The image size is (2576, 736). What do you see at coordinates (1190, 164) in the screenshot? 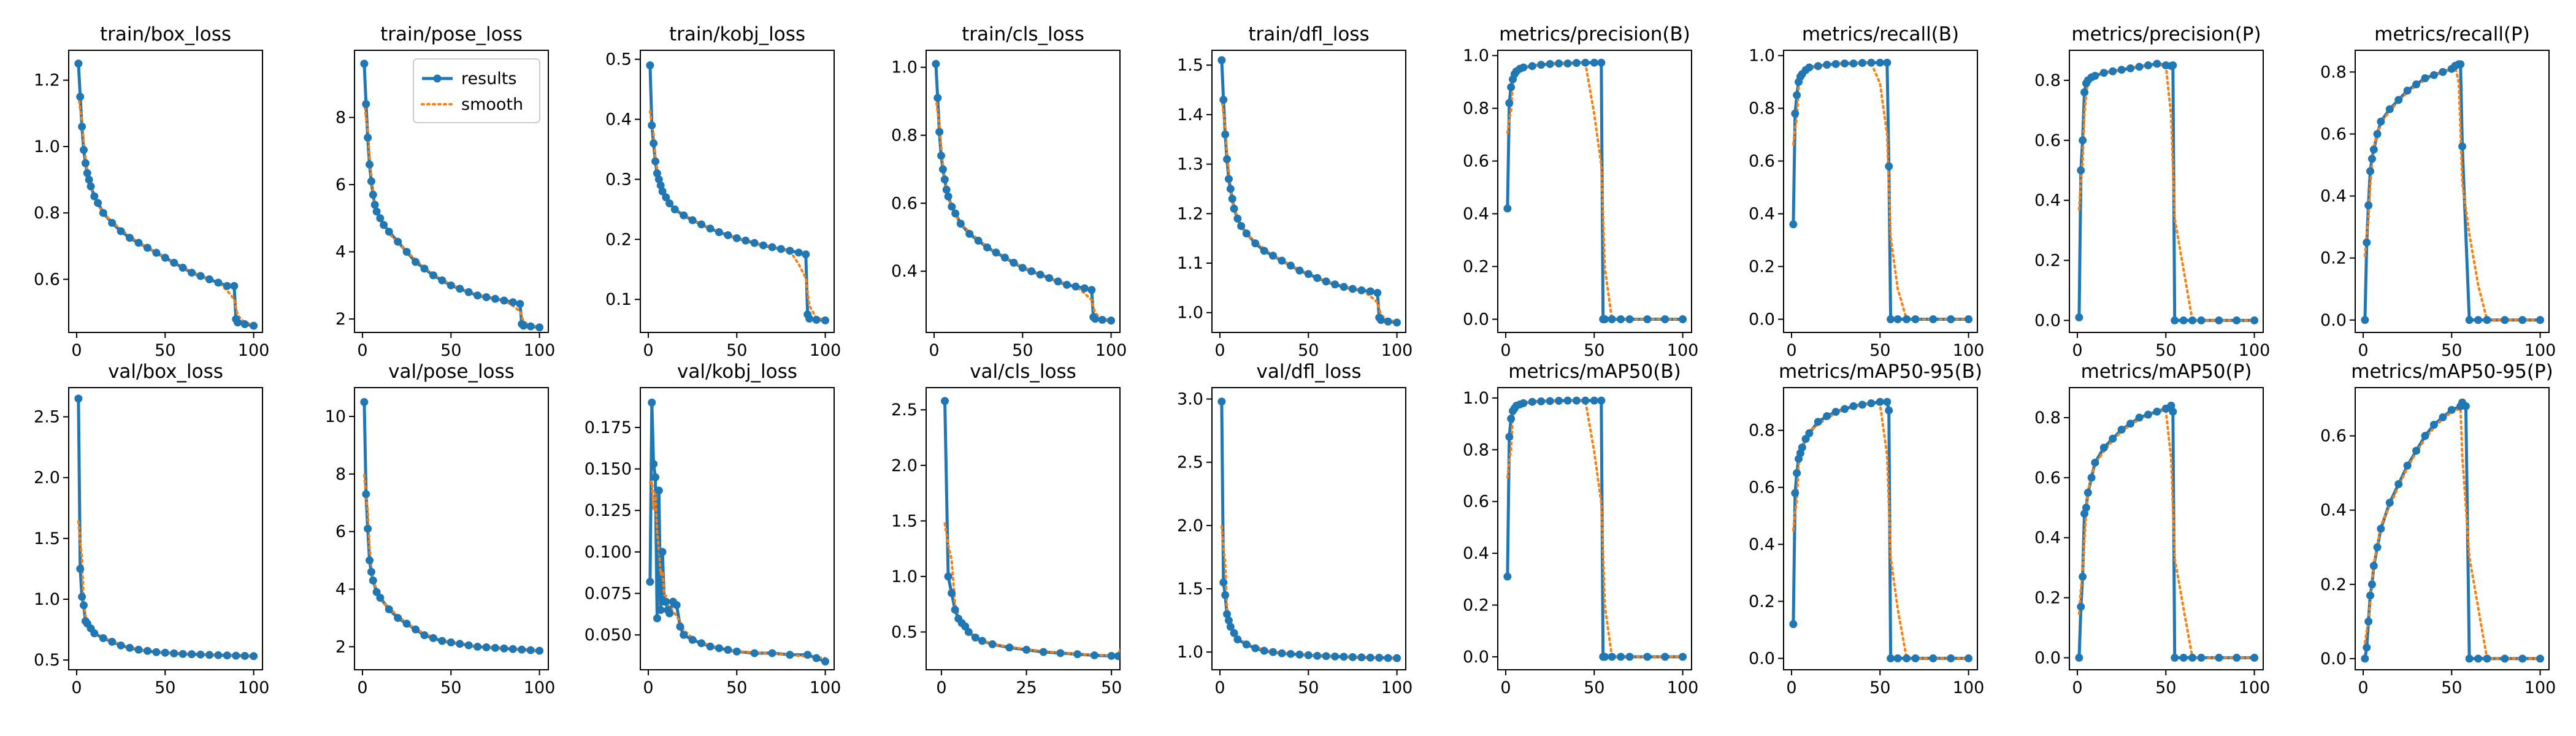
I see `y-tick-label: 1.3` at bounding box center [1190, 164].